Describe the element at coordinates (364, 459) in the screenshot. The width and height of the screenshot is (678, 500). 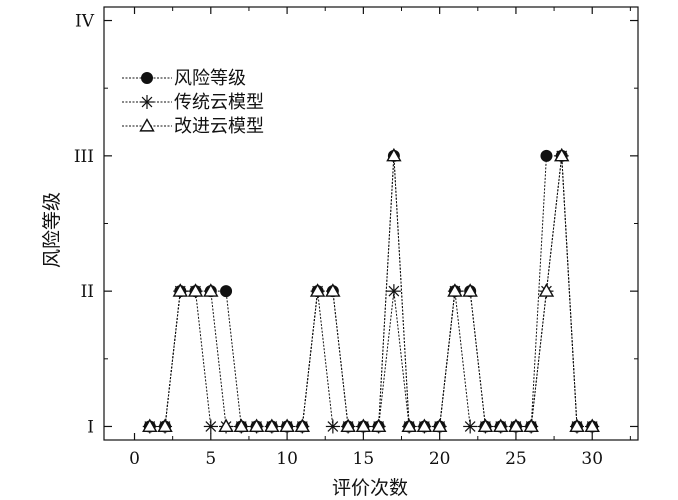
I see `x-tick-label: 15` at that location.